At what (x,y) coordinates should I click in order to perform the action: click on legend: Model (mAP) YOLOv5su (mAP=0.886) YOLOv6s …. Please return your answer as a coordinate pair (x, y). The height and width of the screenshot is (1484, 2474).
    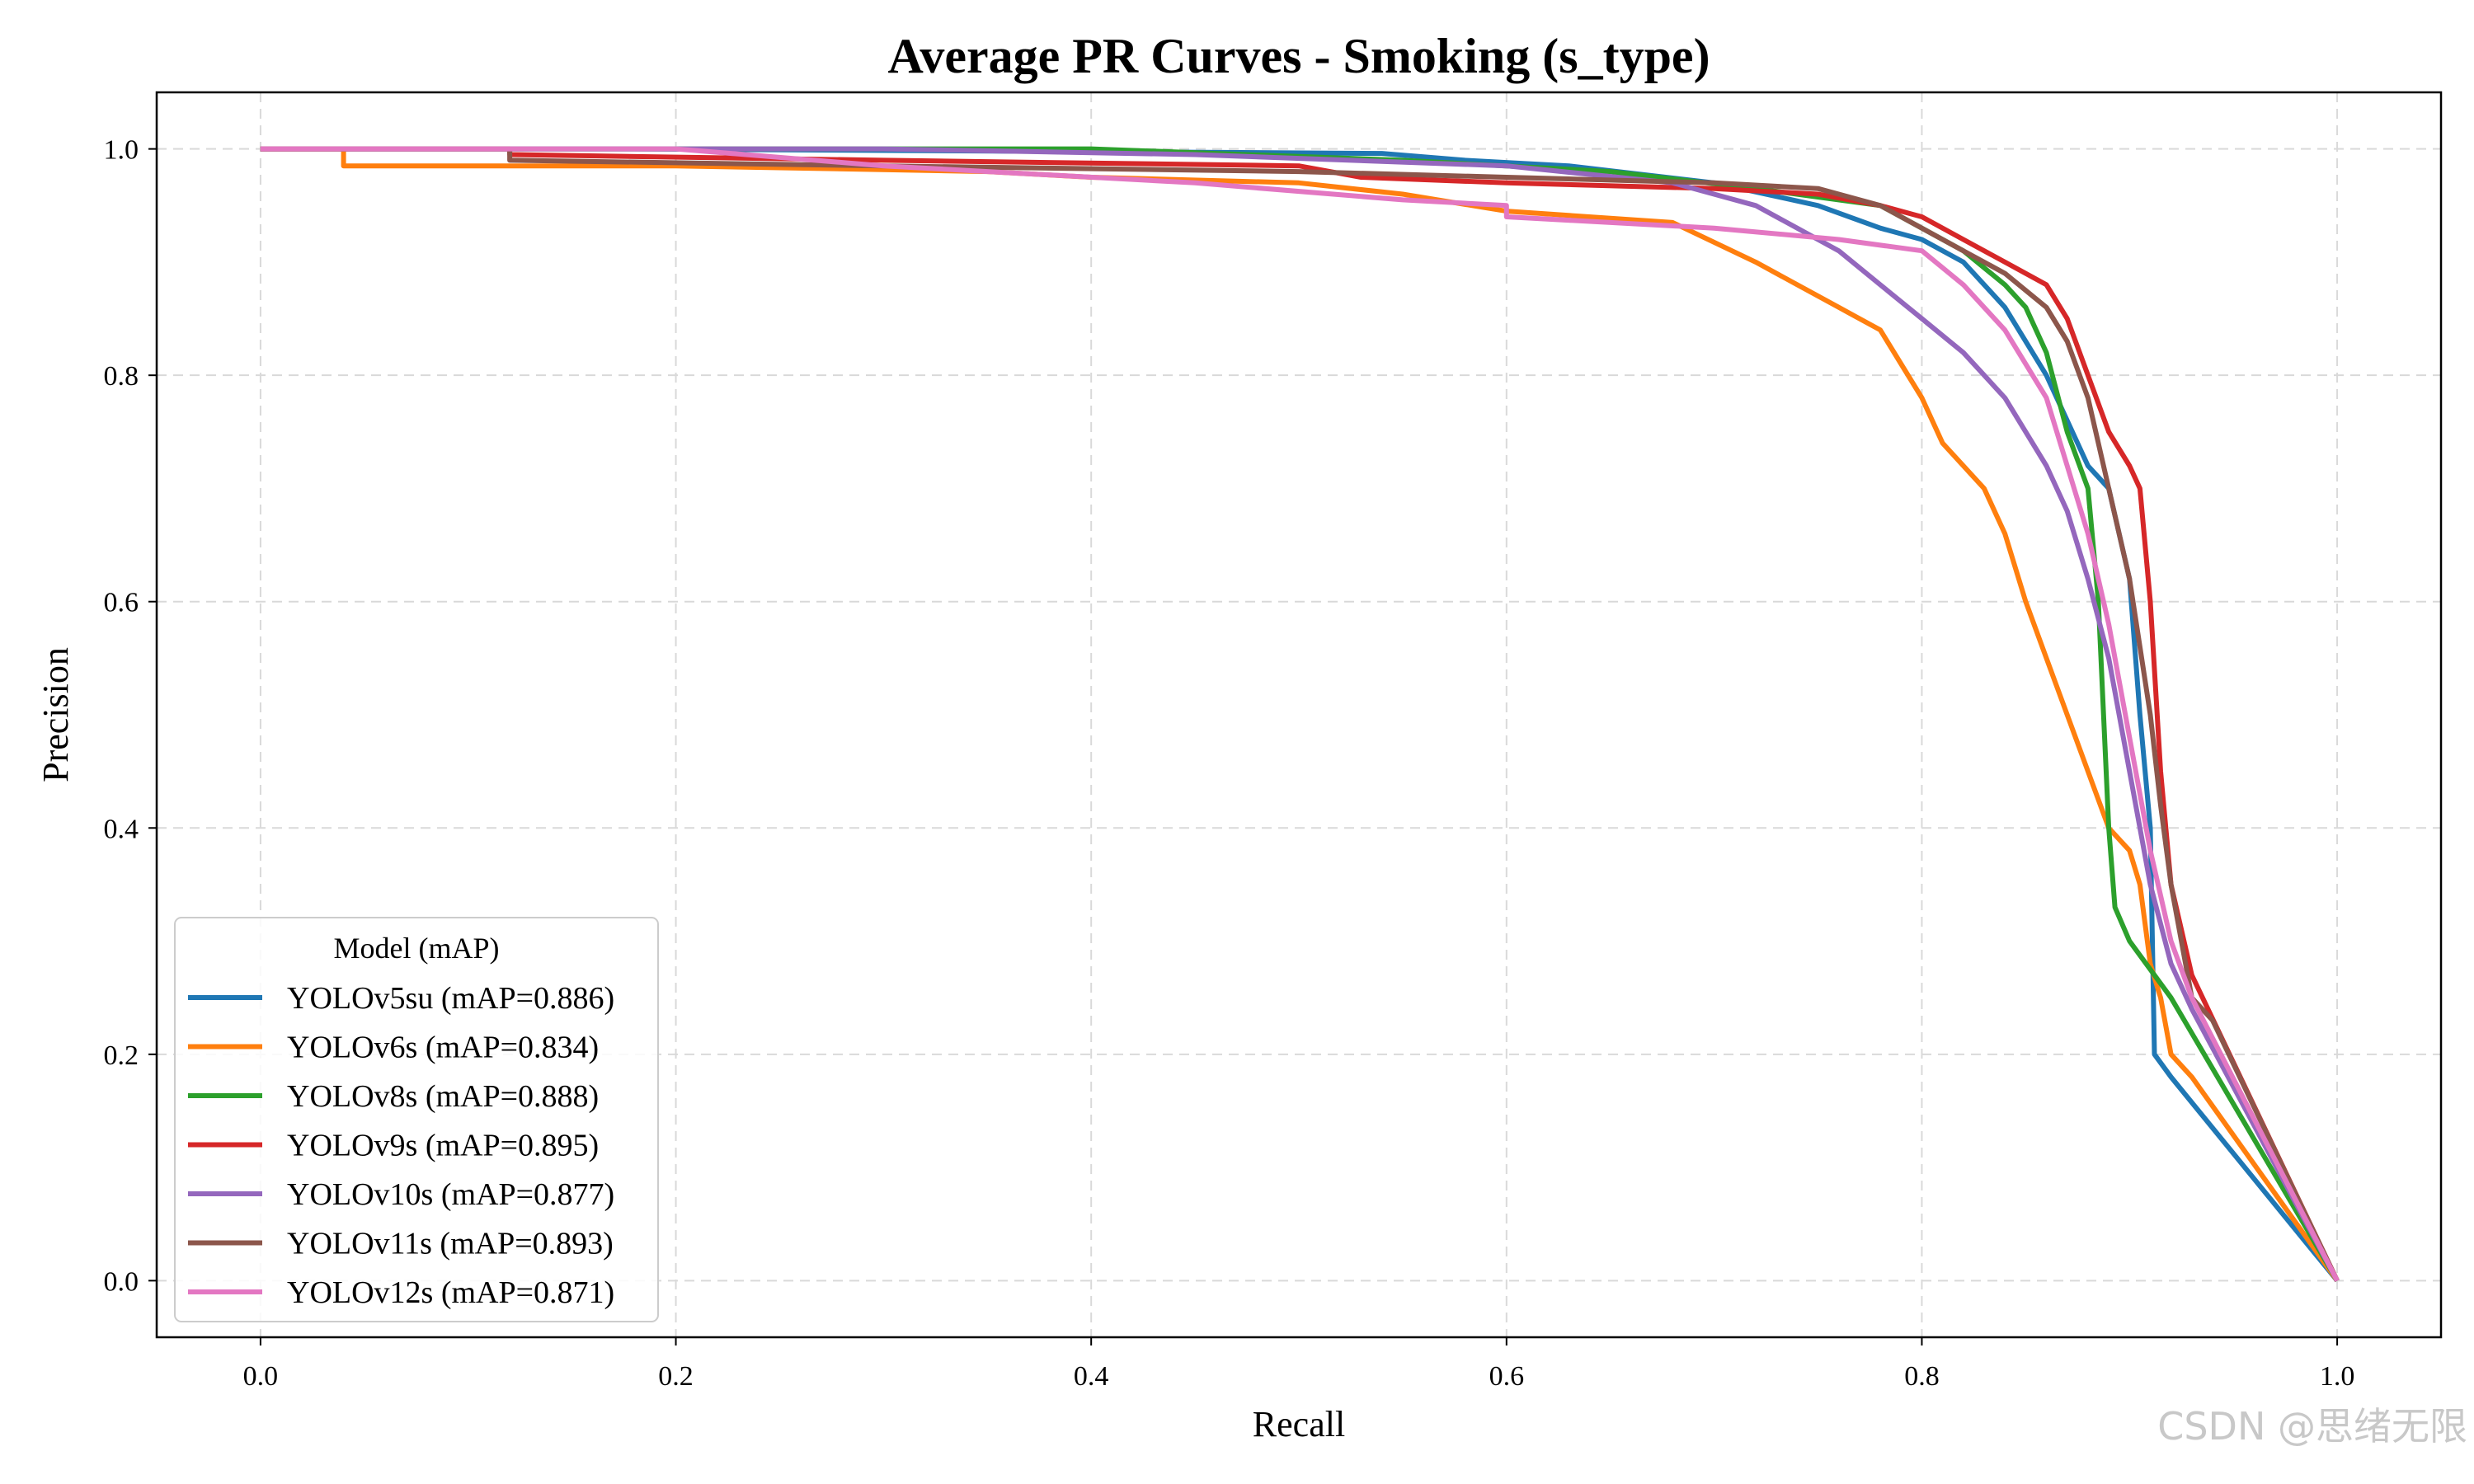
    Looking at the image, I should click on (416, 1119).